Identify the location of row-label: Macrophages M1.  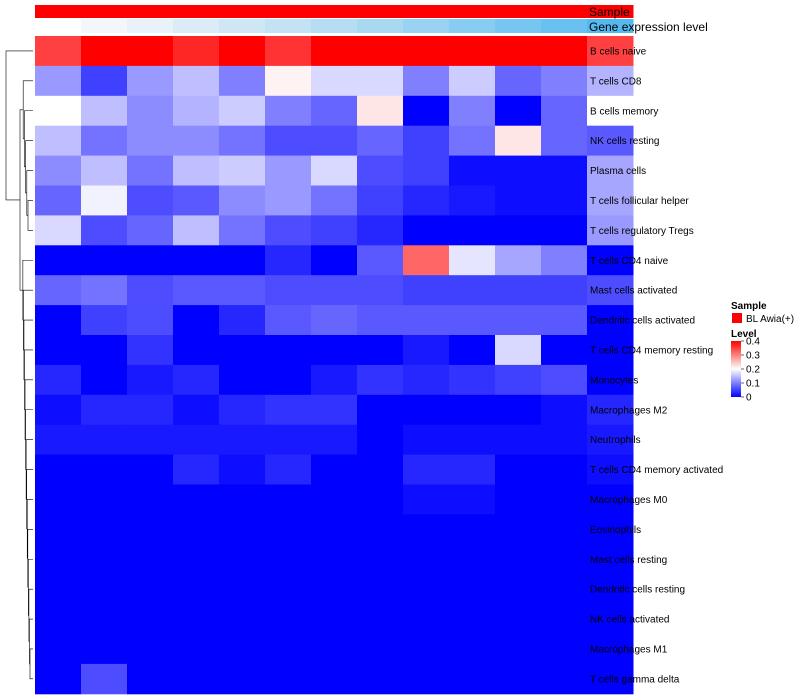
(629, 649).